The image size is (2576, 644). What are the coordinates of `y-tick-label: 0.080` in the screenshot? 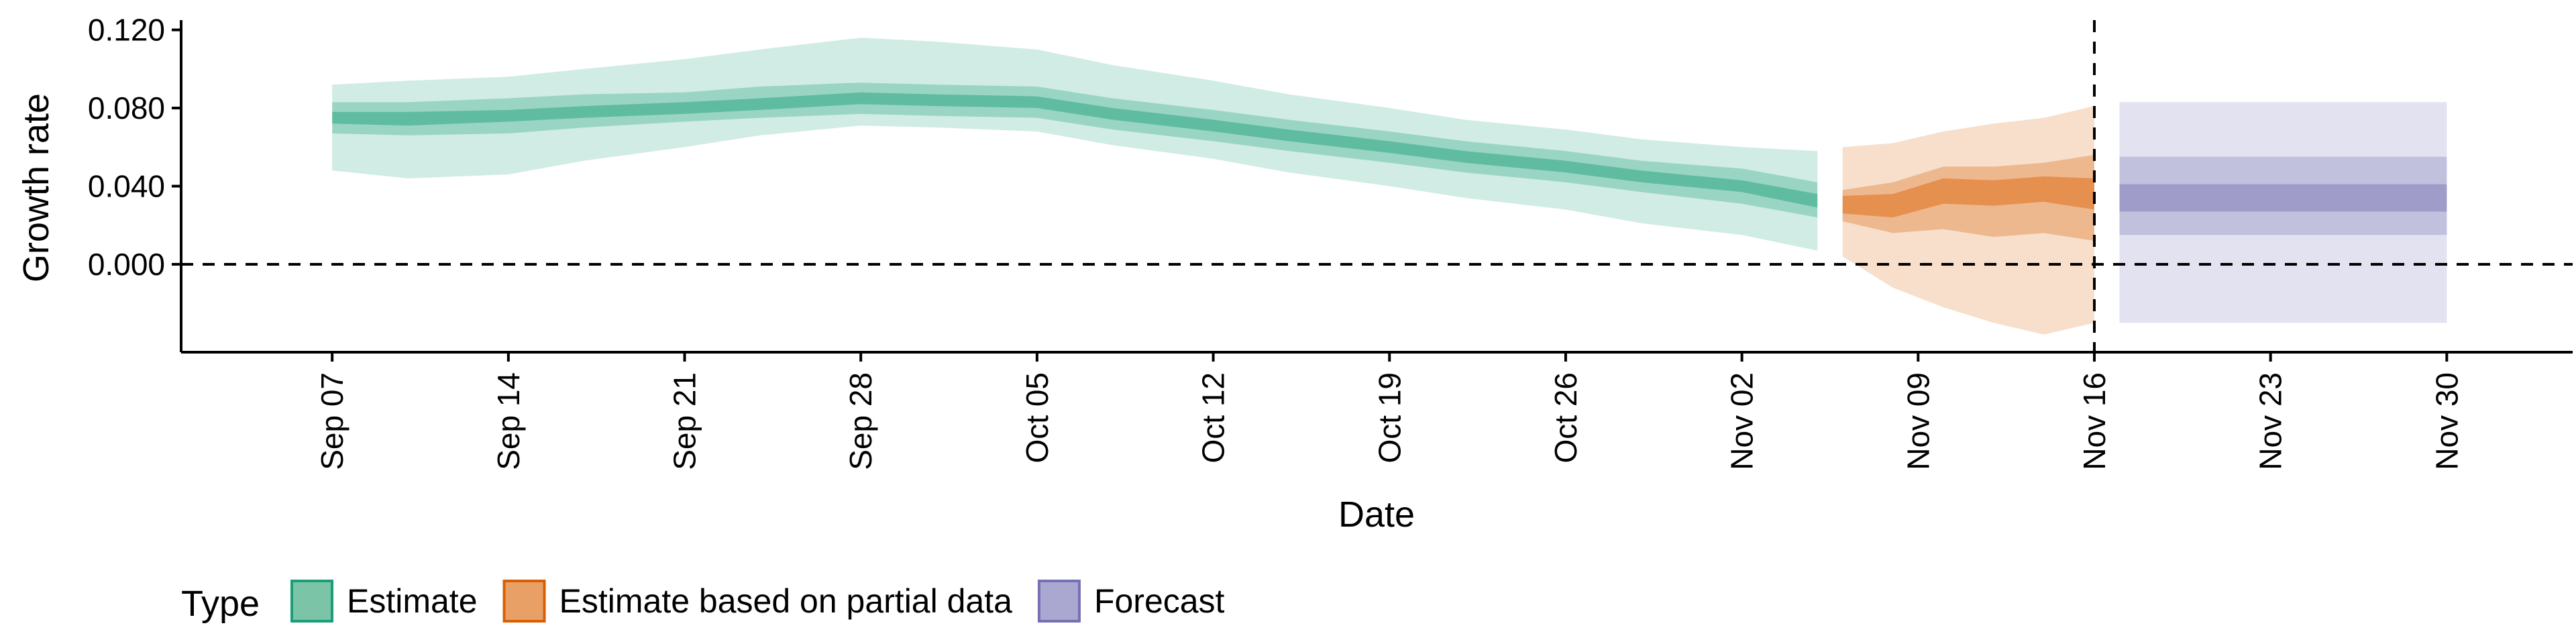 It's located at (126, 108).